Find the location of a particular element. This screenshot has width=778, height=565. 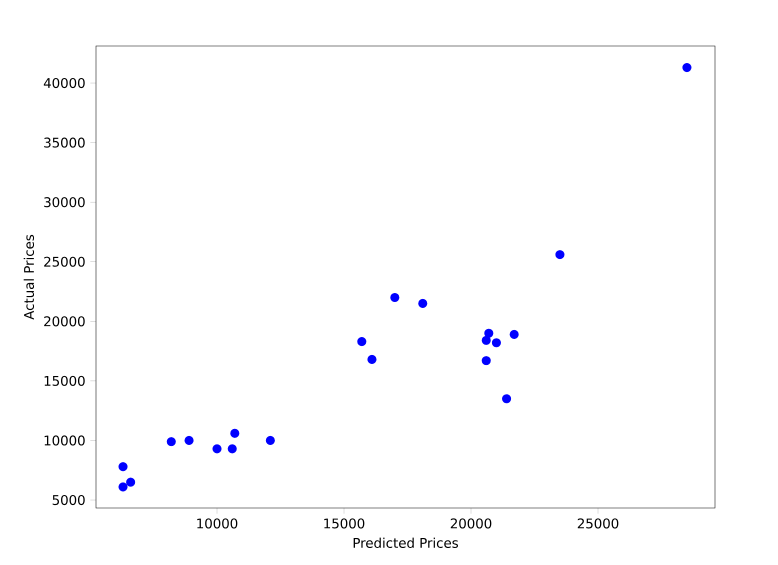

y-tick-label: 20000 is located at coordinates (64, 321).